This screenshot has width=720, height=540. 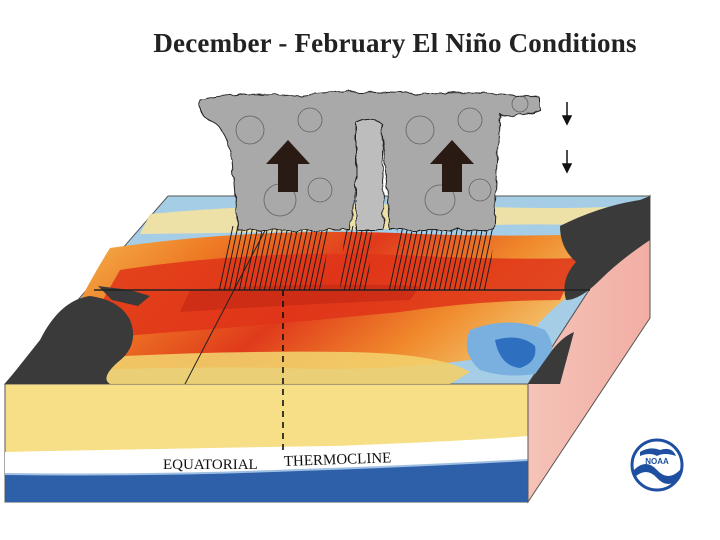 I want to click on noaa-logo-text: NOAA, so click(x=657, y=461).